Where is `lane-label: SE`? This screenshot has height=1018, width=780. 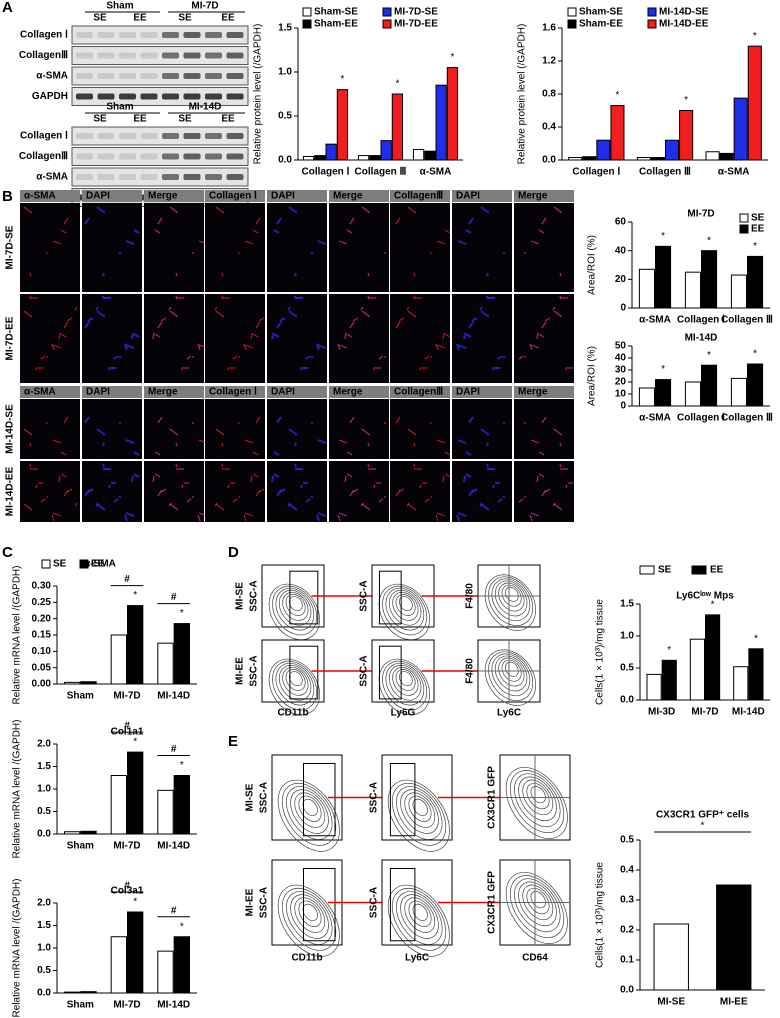
lane-label: SE is located at coordinates (185, 119).